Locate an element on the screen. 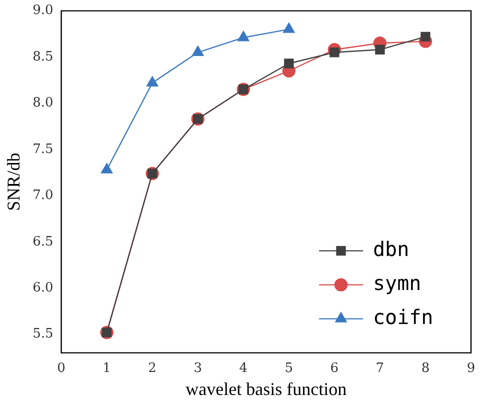  x-tick-label: 8 is located at coordinates (425, 368).